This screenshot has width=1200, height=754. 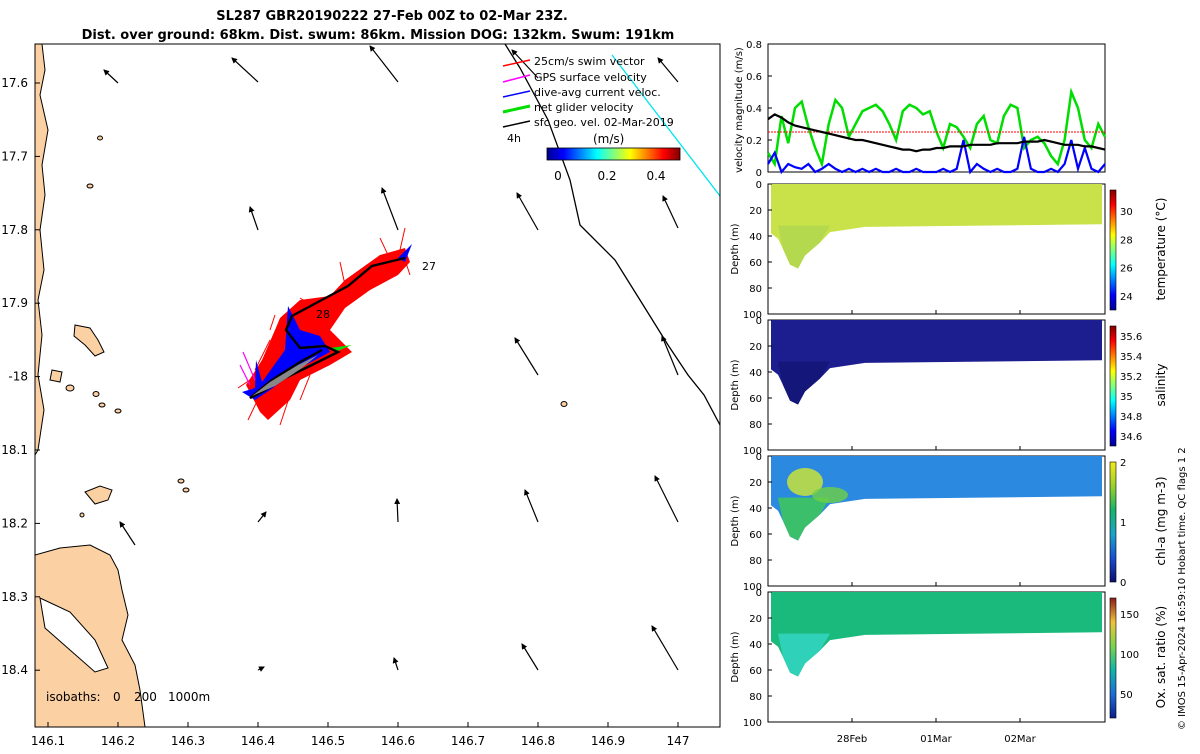 I want to click on legend-swatch-gps, so click(x=516, y=78).